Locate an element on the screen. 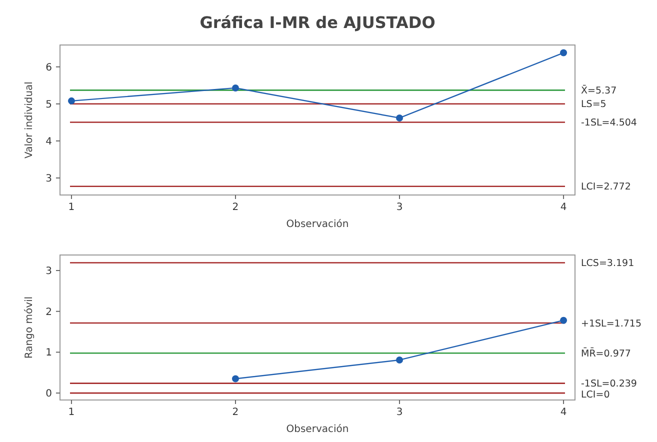  y-tick-label: 4 is located at coordinates (49, 142).